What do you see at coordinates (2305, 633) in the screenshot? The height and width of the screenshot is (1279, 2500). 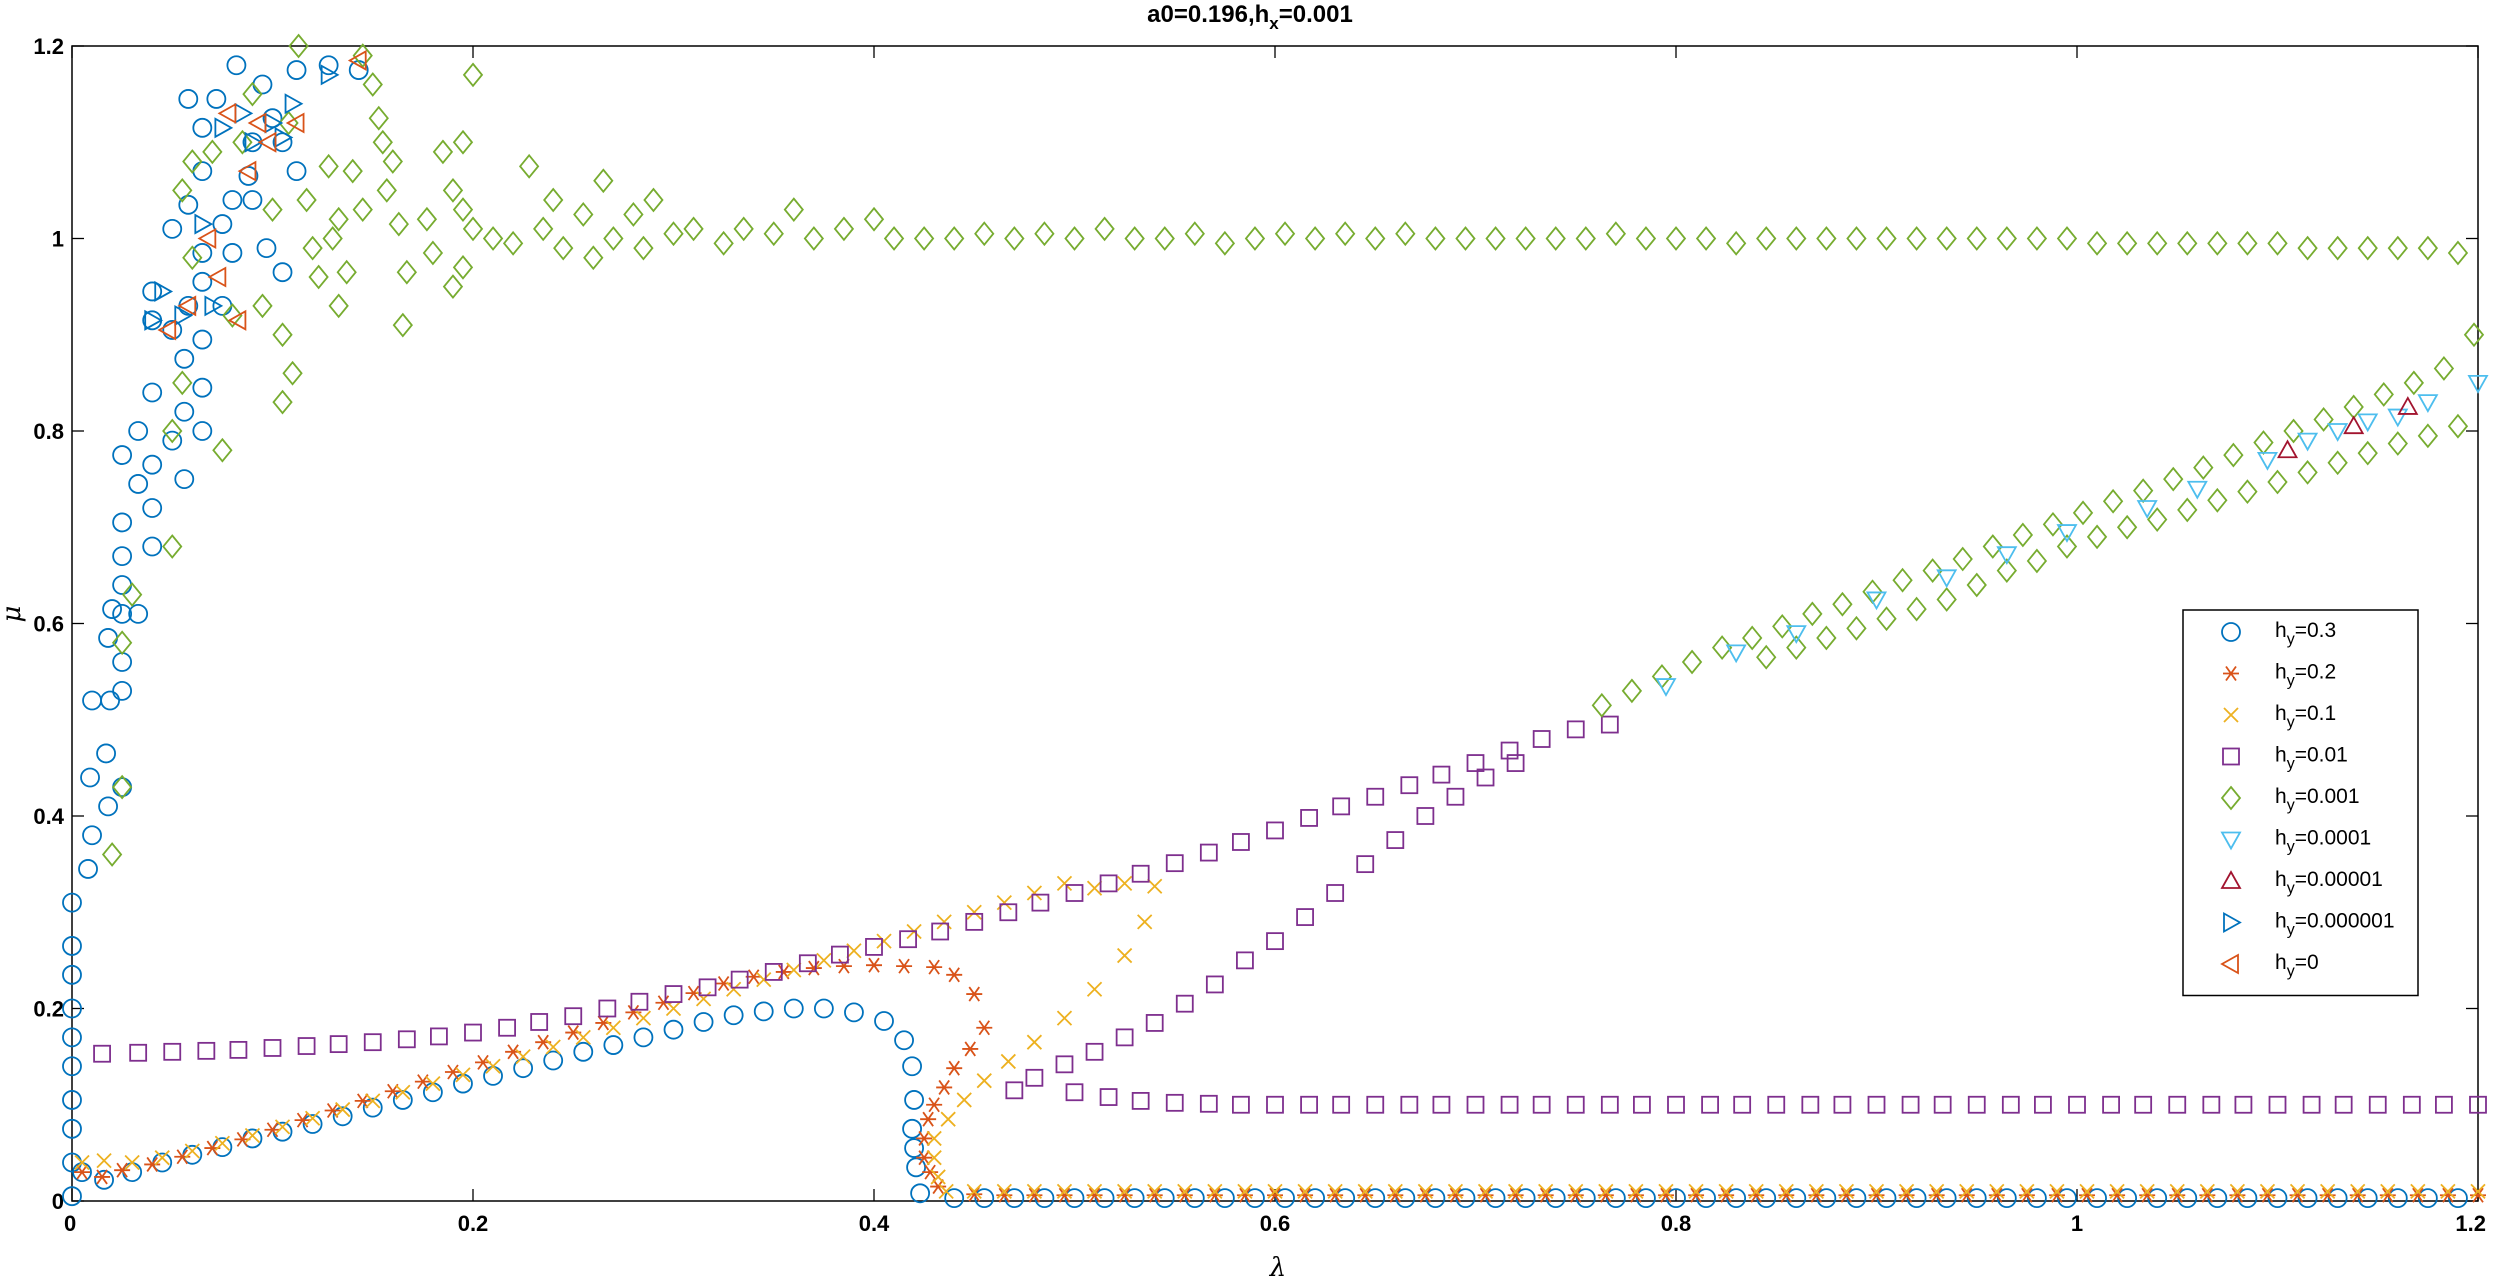 I see `legend-label: hy=0.3` at bounding box center [2305, 633].